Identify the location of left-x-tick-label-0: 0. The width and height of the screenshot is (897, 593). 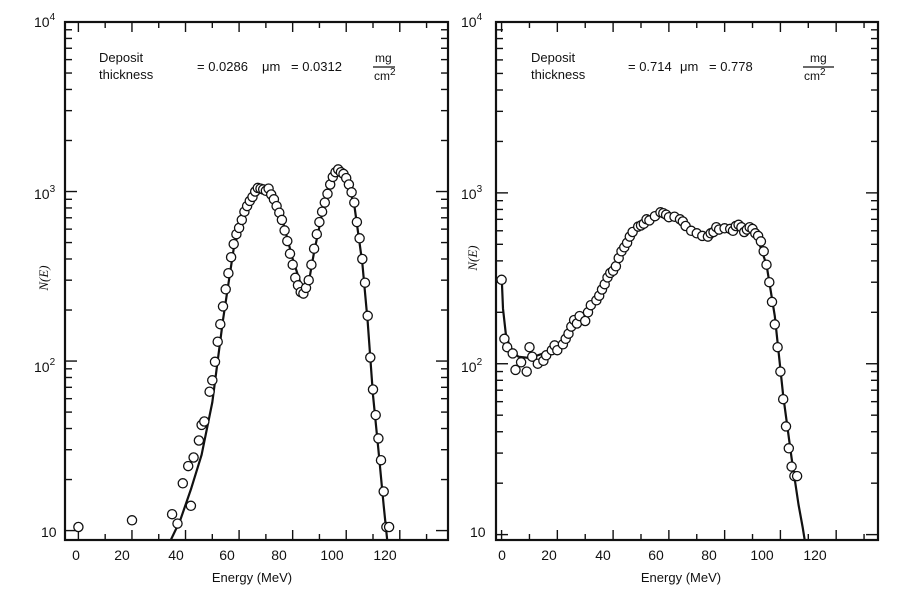
(76, 555).